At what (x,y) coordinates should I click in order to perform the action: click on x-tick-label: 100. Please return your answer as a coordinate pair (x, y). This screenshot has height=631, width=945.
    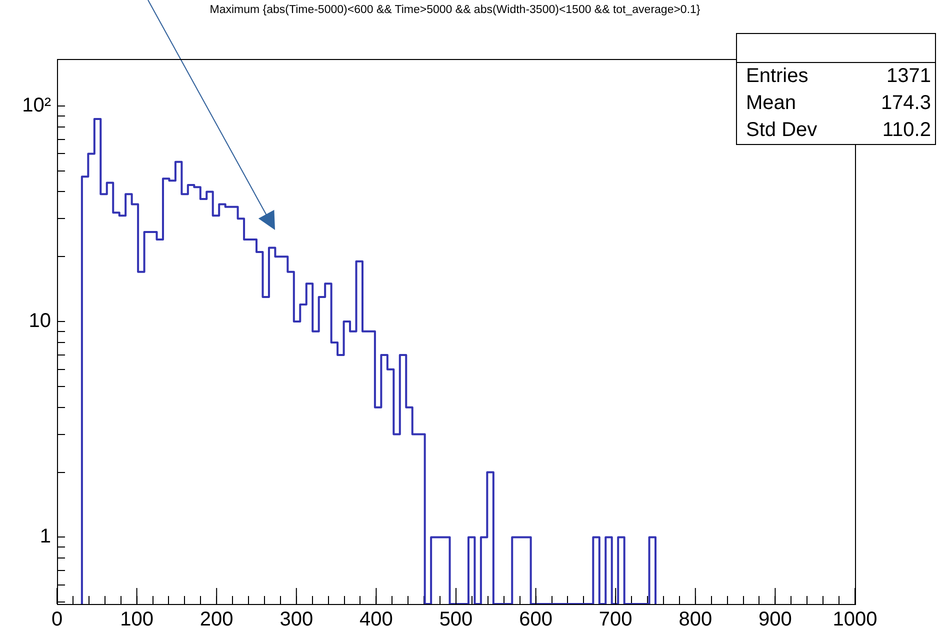
    Looking at the image, I should click on (137, 619).